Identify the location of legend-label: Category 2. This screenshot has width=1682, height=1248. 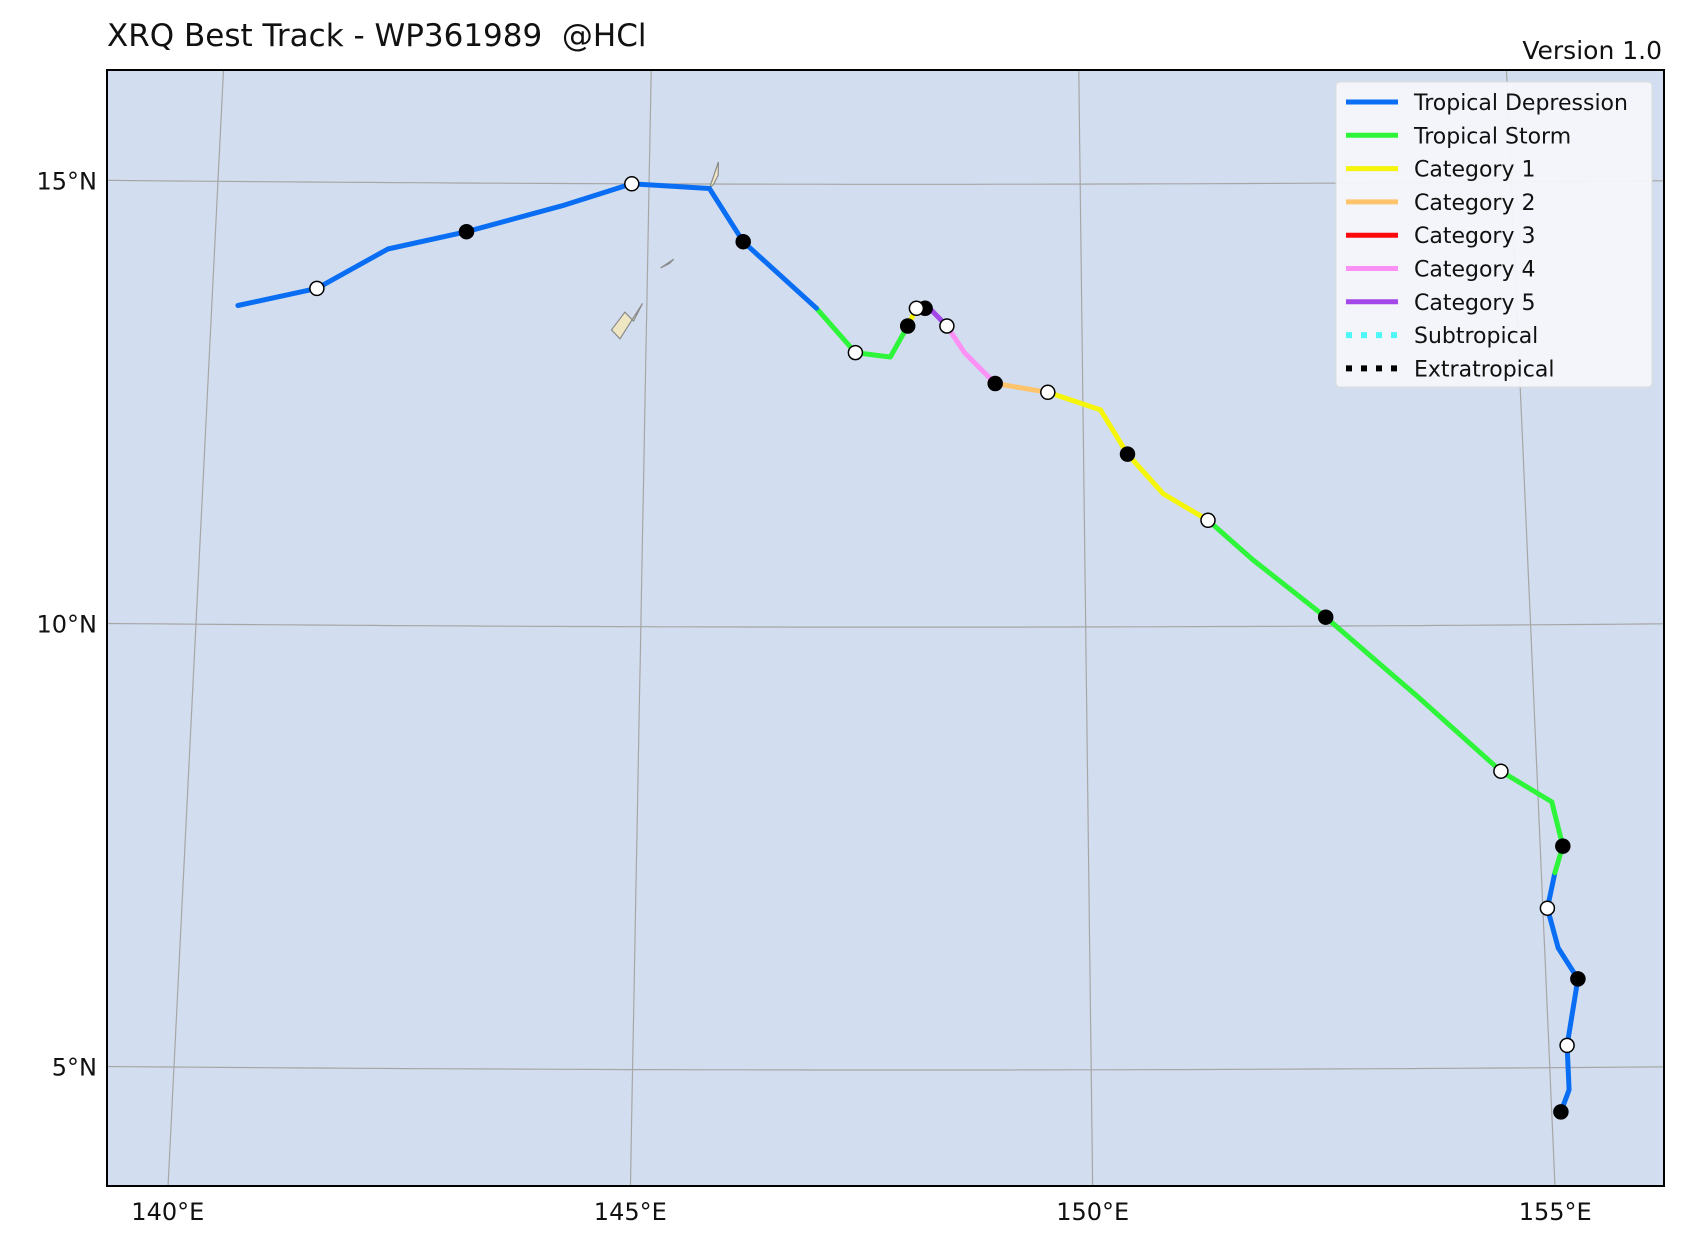
(1474, 203).